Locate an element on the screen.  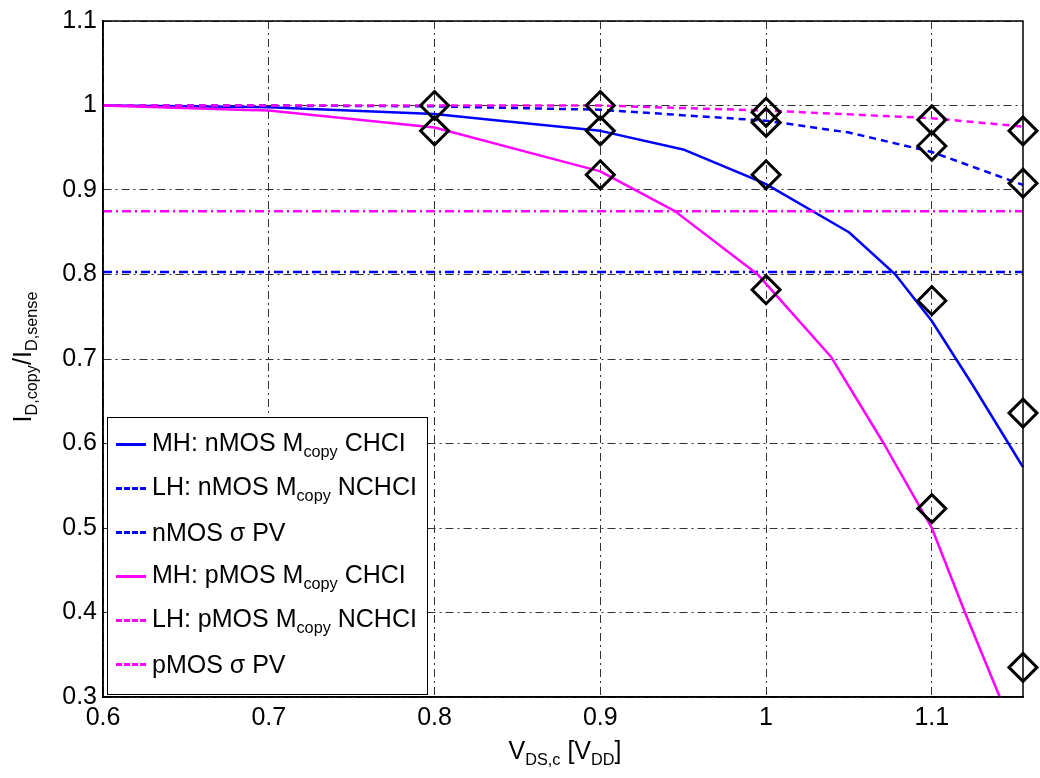
x-axis-title: V$_{DS,c}$ [V$_{DD}$] is located at coordinates (565, 752).